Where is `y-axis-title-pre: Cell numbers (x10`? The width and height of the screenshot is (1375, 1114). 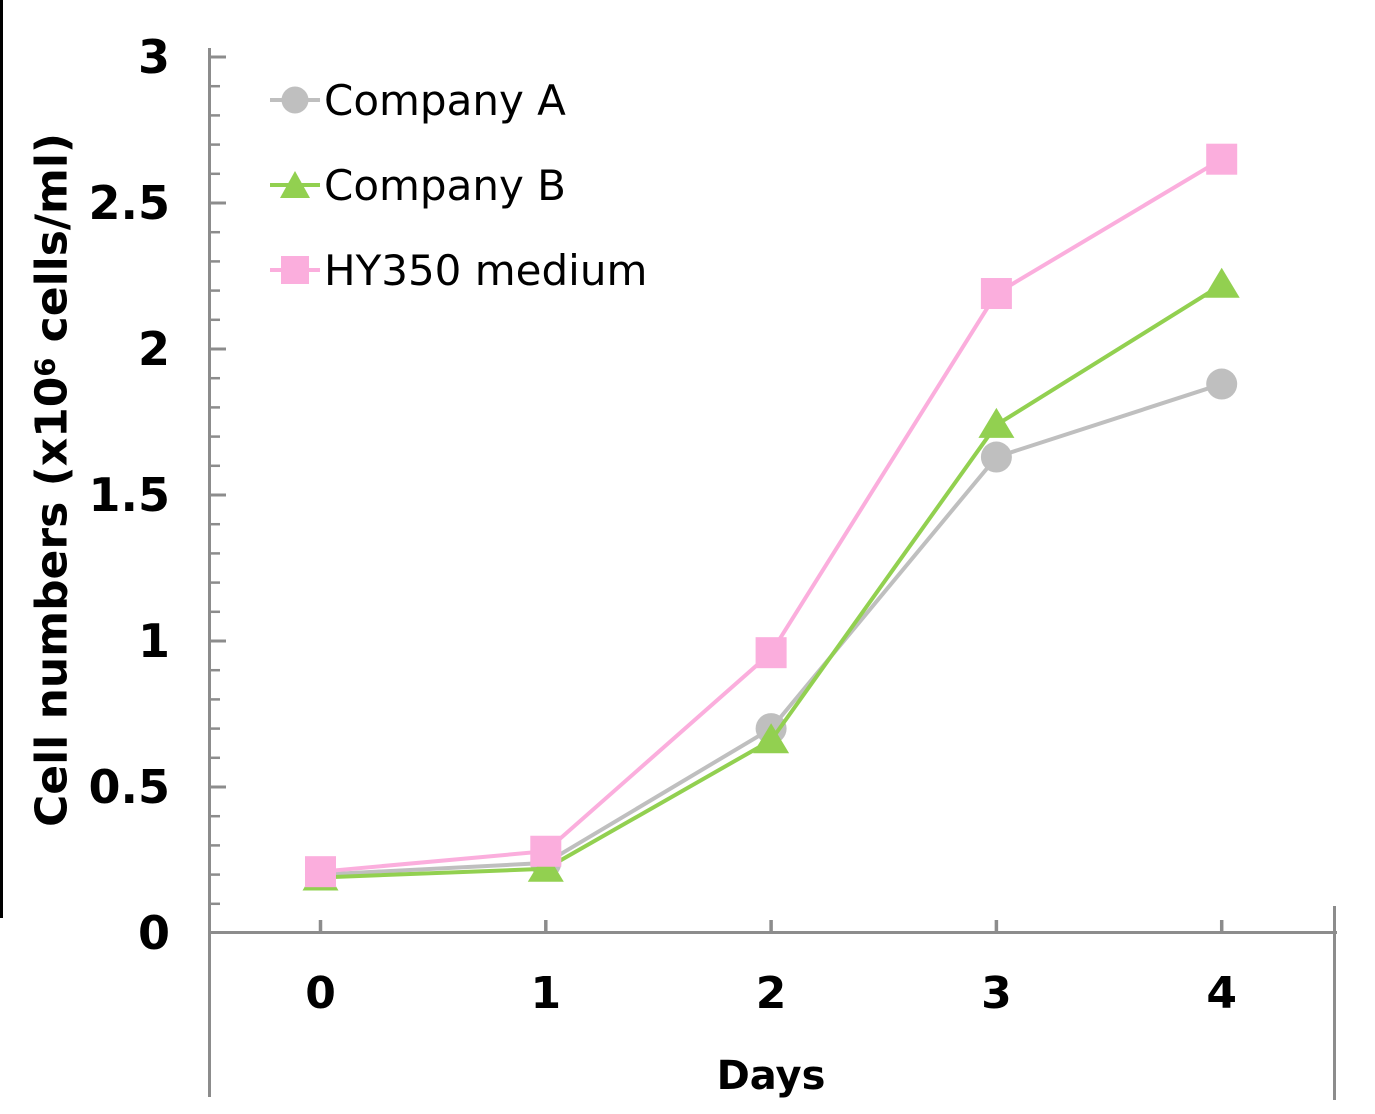 y-axis-title-pre: Cell numbers (x10 is located at coordinates (52, 602).